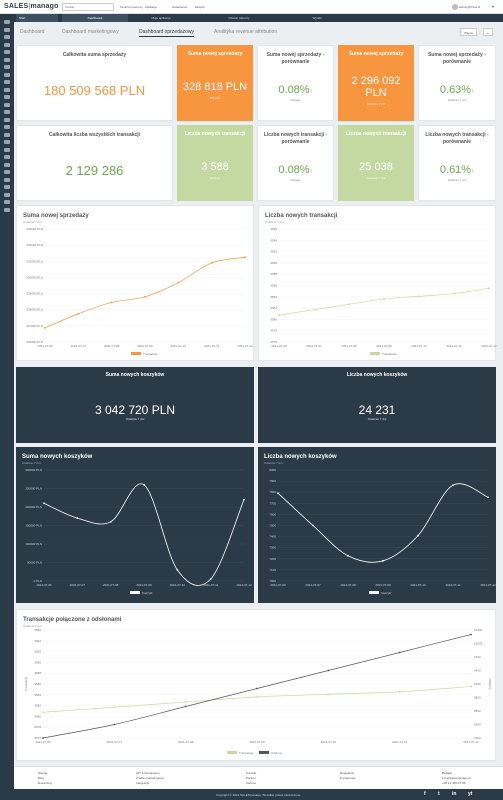 This screenshot has height=800, width=503. I want to click on card-title: Całkowita suma sprzedaży, so click(94, 55).